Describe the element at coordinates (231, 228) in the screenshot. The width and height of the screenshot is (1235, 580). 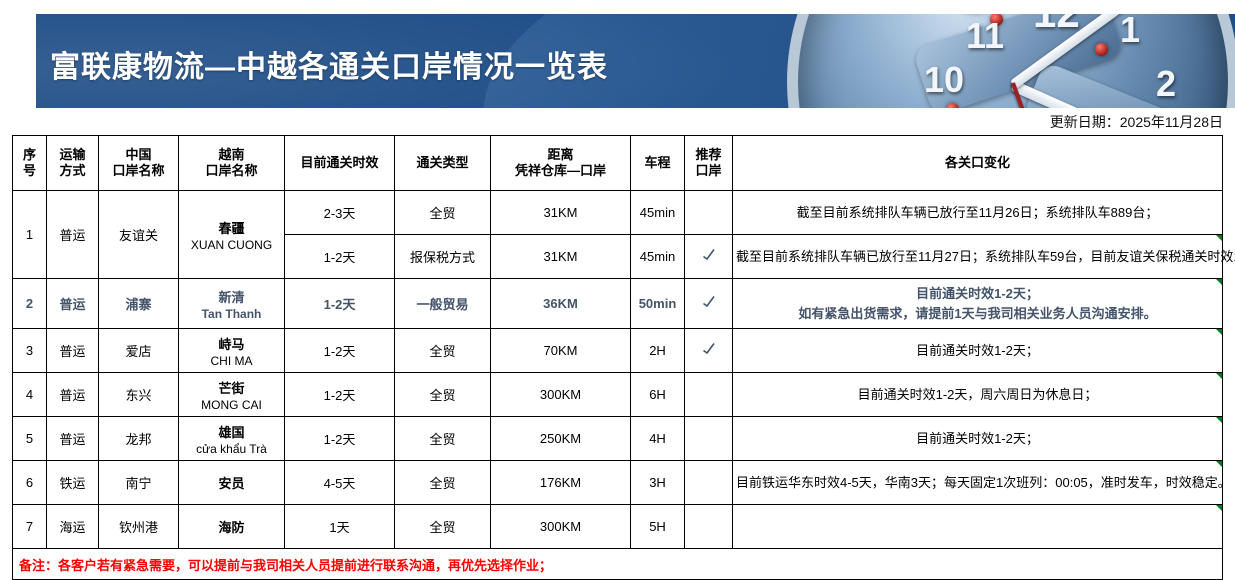
I see `vnport-chinese-name: 春疆` at that location.